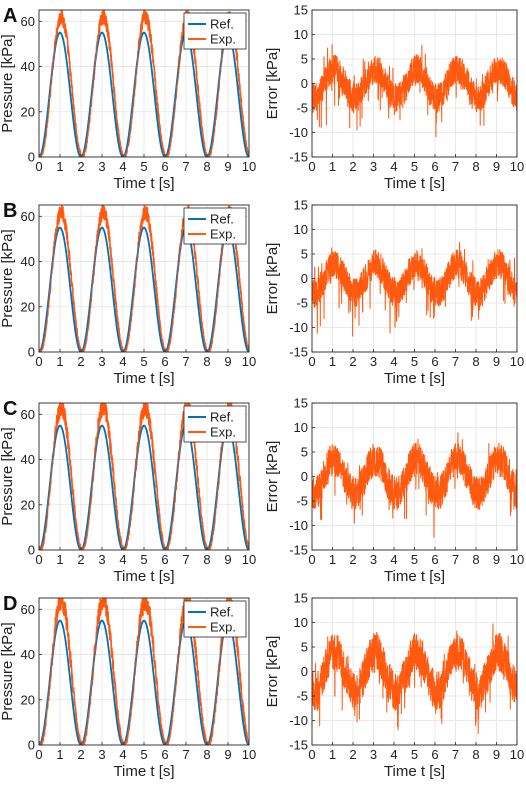  I want to click on pressure-a-xlabel: Time t [s], so click(143, 183).